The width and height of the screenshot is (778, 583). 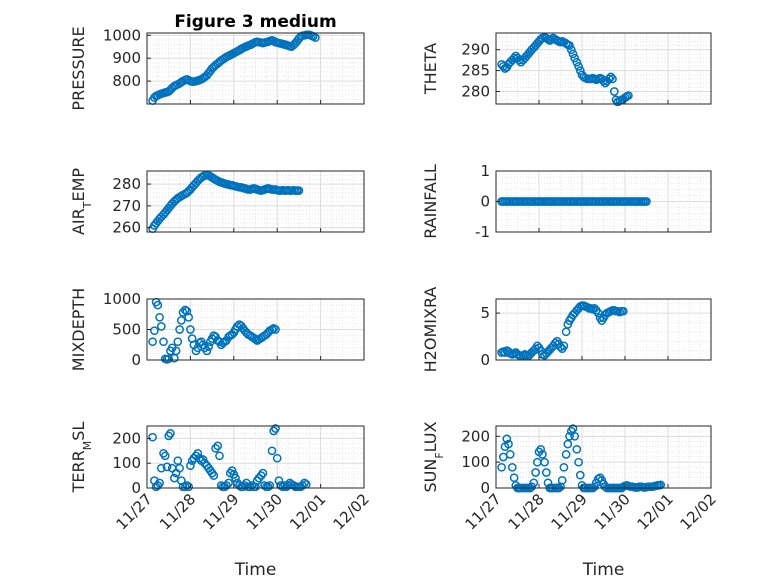 What do you see at coordinates (569, 511) in the screenshot?
I see `x-tick-label: 11/29` at bounding box center [569, 511].